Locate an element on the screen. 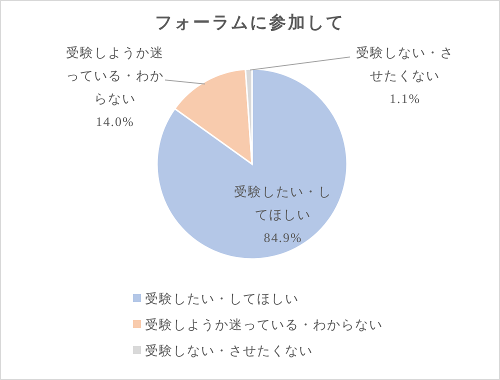 This screenshot has height=380, width=500. chart-title: フォーラムに参加して is located at coordinates (250, 22).